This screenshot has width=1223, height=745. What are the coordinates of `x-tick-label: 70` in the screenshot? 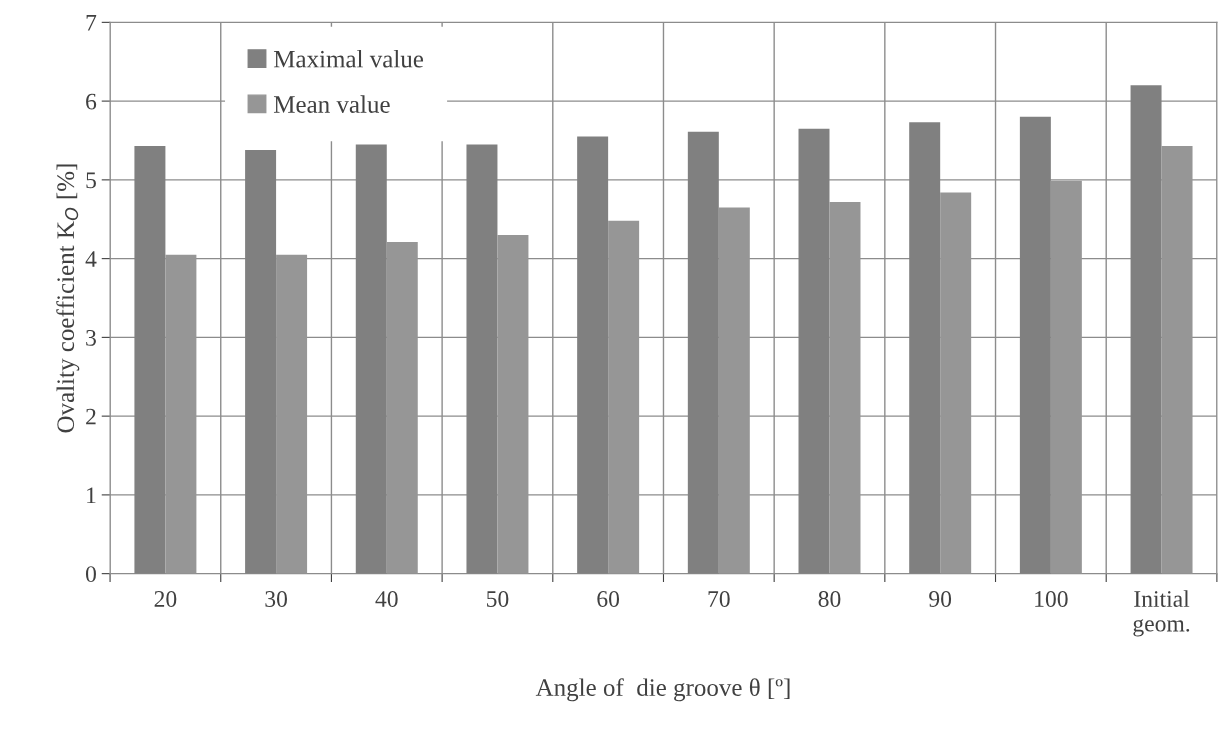 It's located at (719, 599).